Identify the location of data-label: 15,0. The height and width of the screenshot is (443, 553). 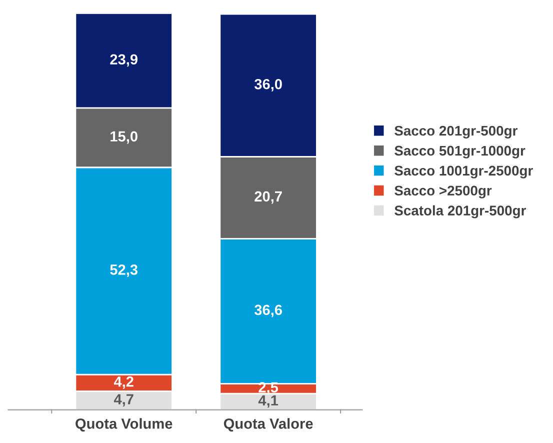
(124, 137).